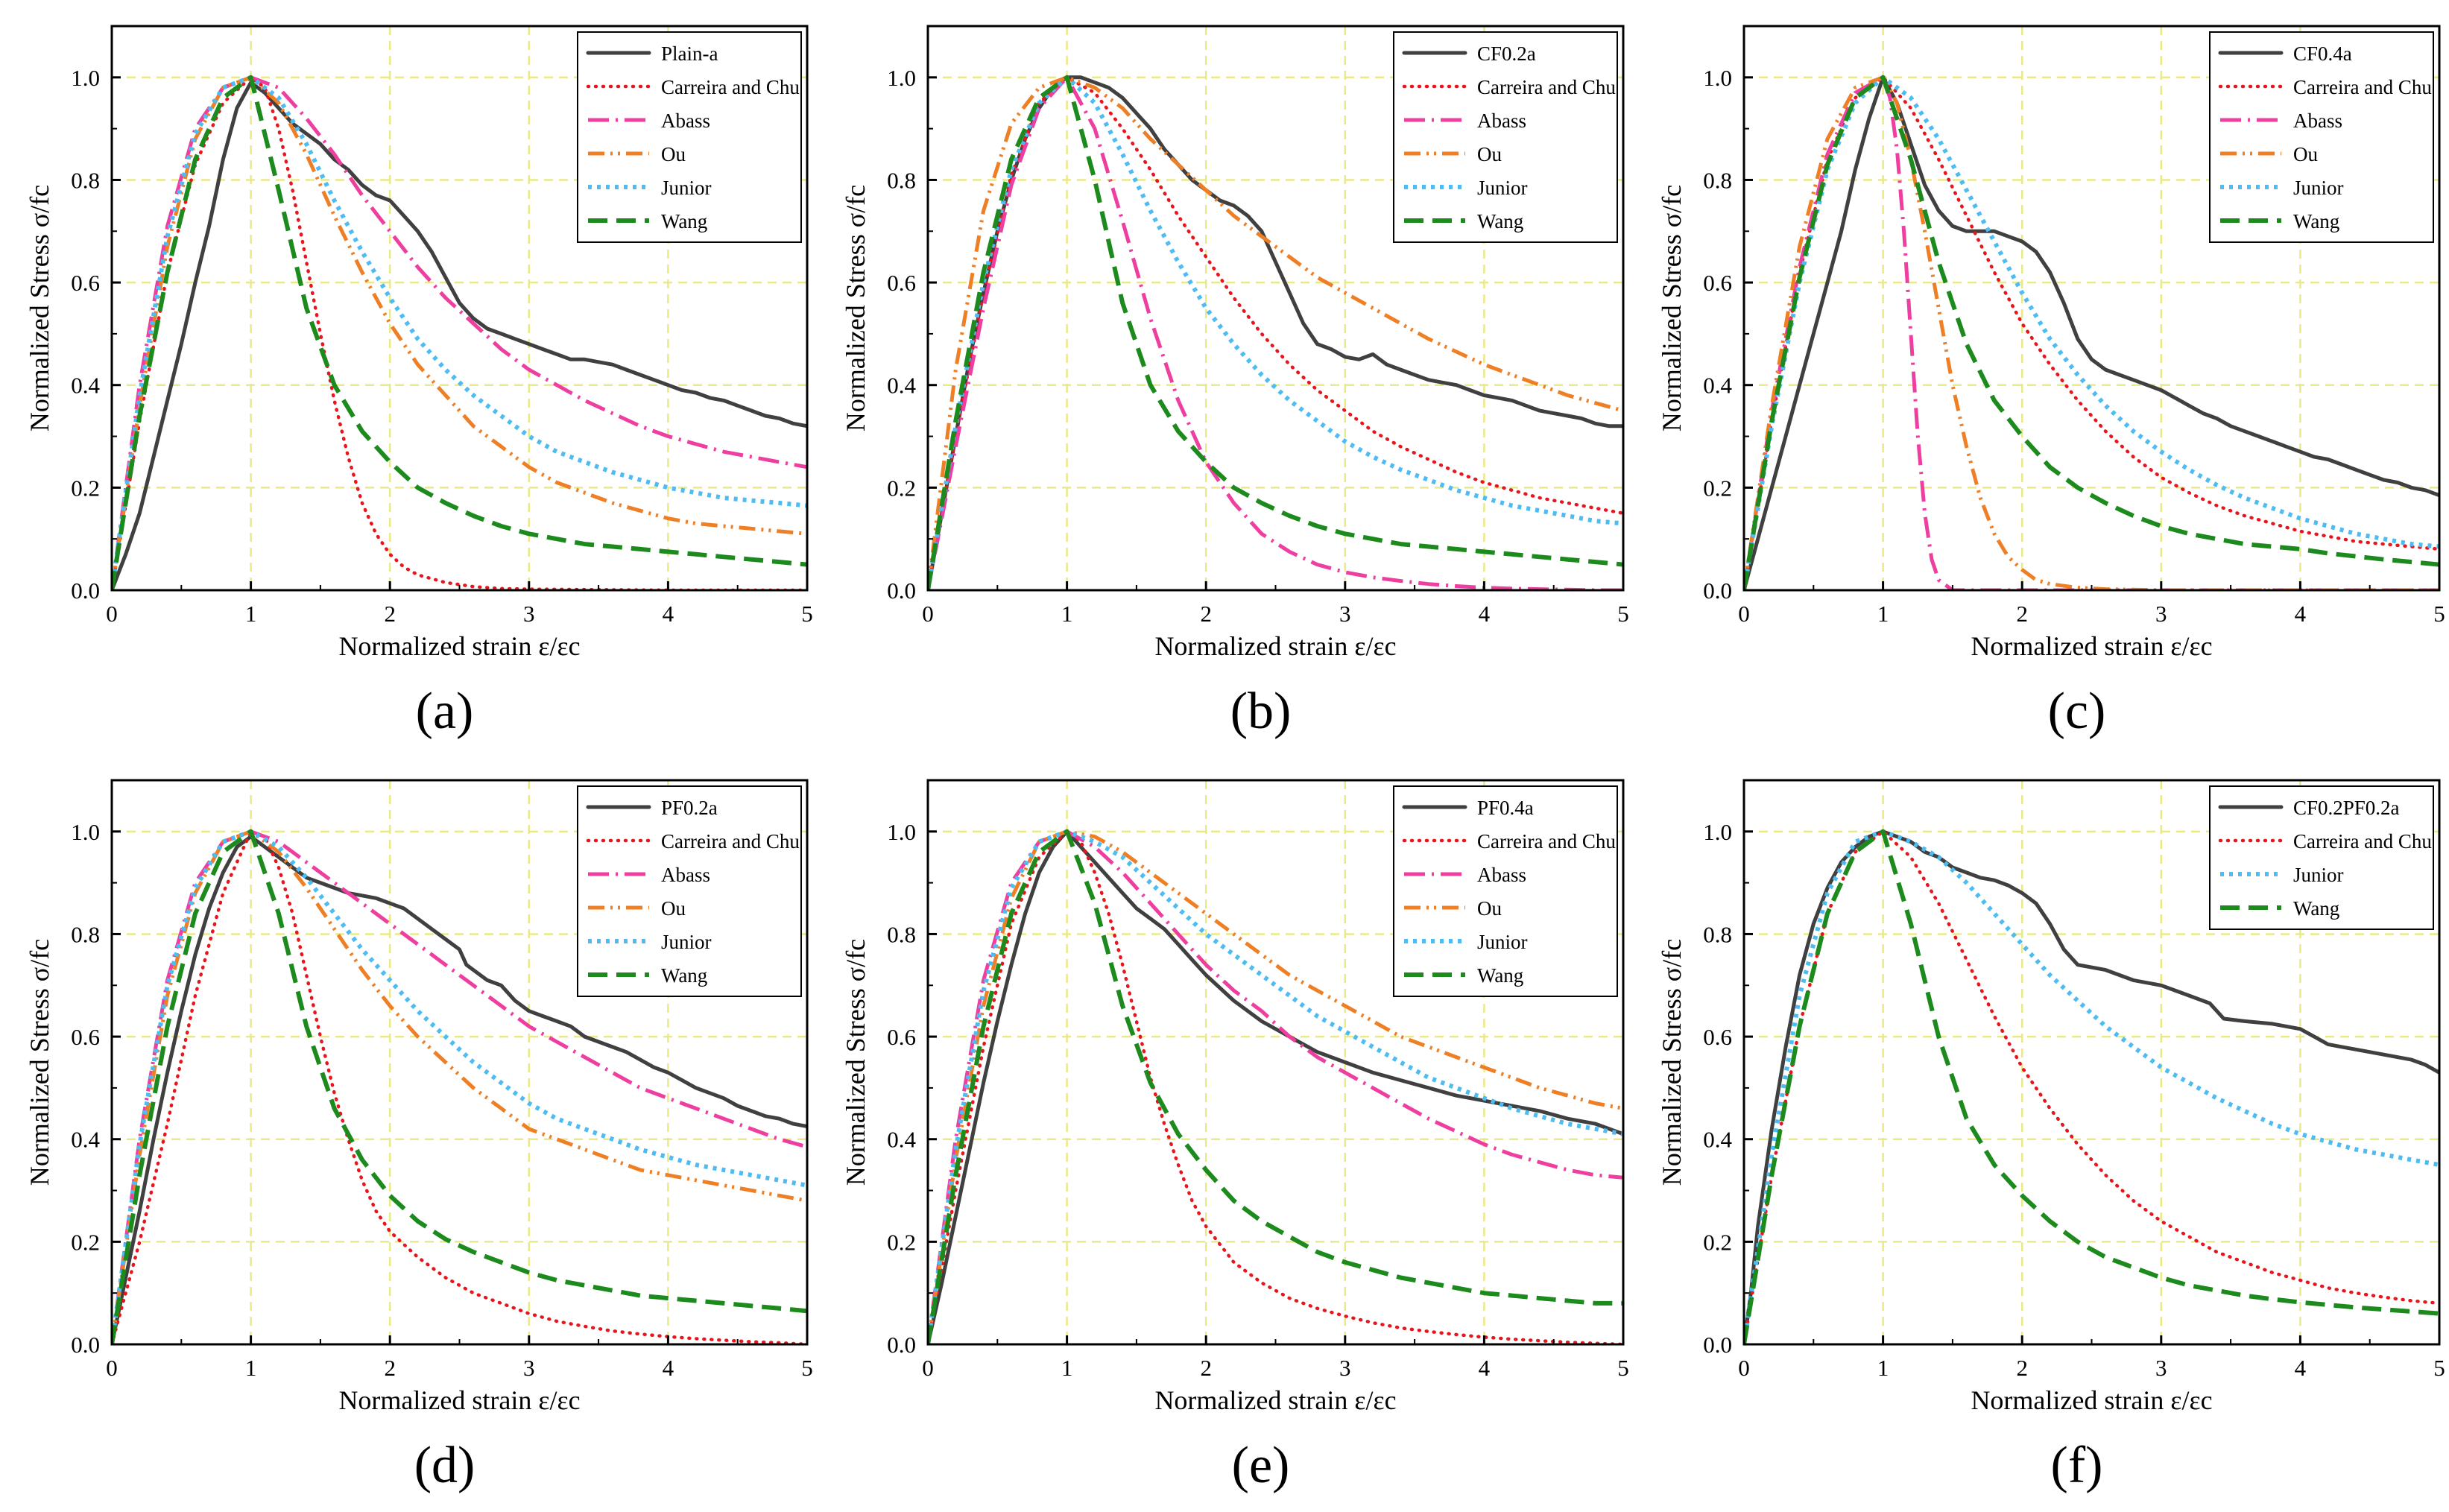 The width and height of the screenshot is (2449, 1512). I want to click on legend: PF0.2a Carreira and Chu Abass Ou Junior Wang, so click(689, 891).